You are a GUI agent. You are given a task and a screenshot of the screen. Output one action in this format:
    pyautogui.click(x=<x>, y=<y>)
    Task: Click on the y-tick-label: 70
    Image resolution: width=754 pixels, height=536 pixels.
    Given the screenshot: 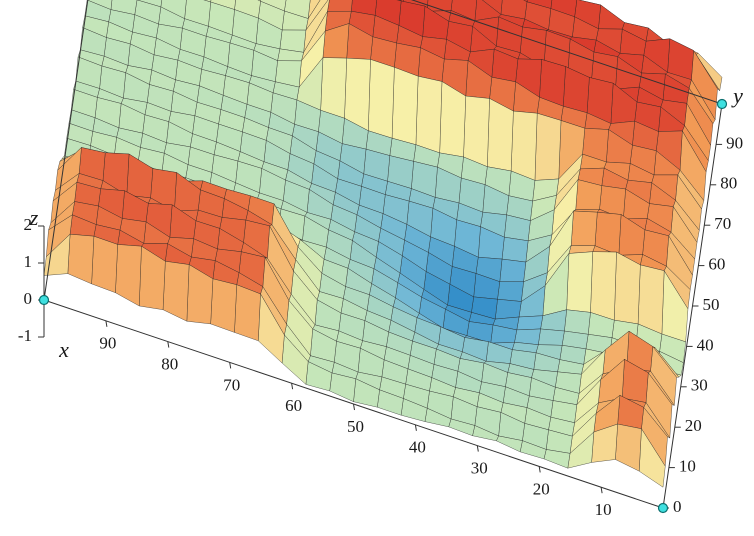 What is the action you would take?
    pyautogui.click(x=722, y=223)
    